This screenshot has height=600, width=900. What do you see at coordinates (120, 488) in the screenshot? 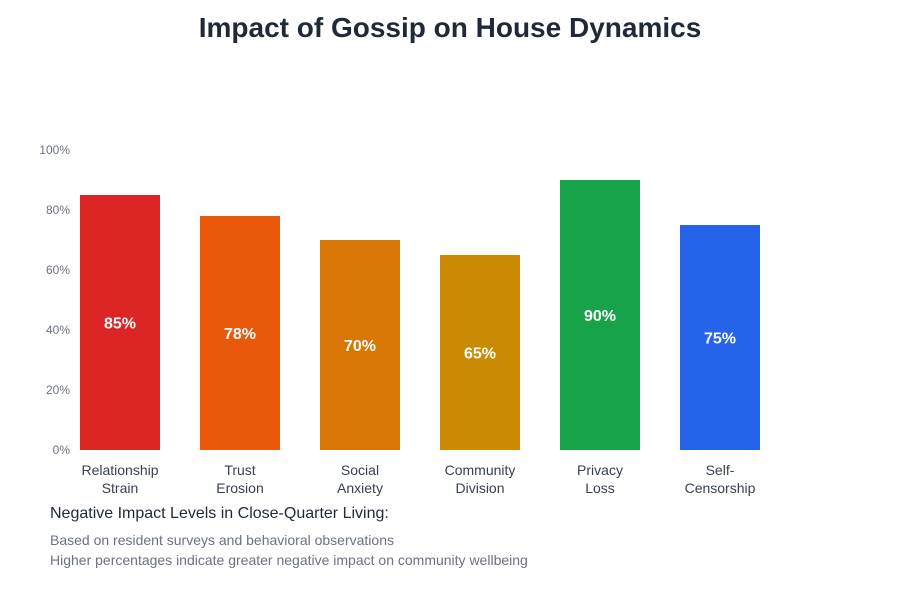
I see `x-tick-label: Strain` at bounding box center [120, 488].